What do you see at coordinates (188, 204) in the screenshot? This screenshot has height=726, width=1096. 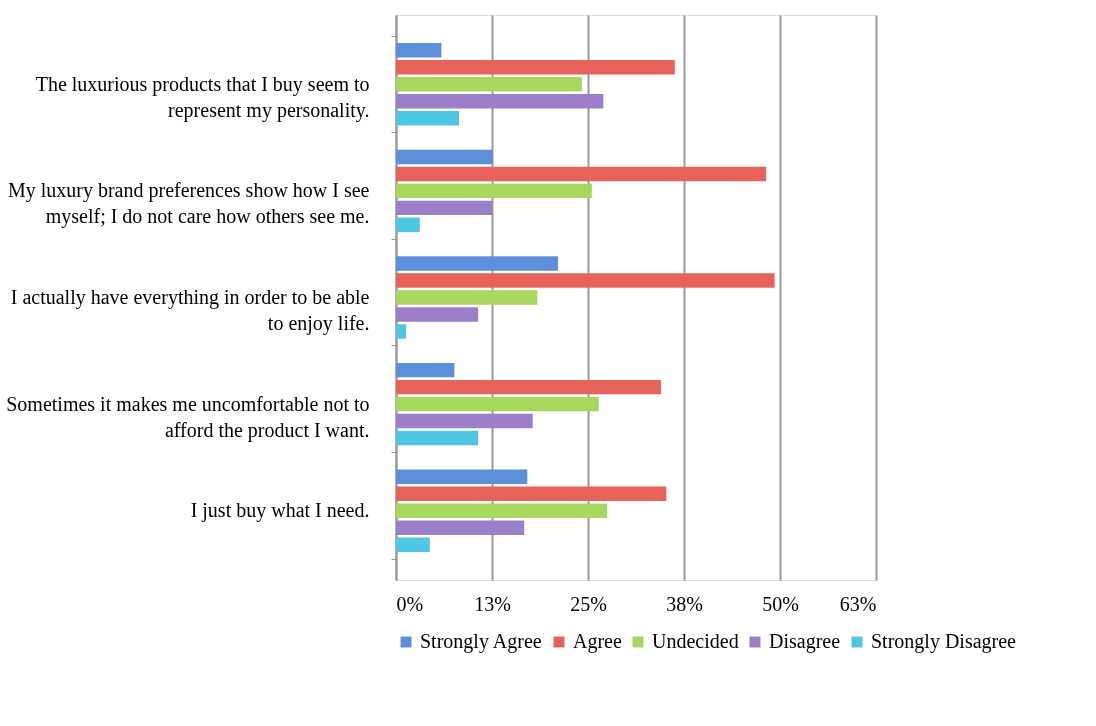 I see `y-tick-label: My luxury brand preferences show how I see myself; I do not care how others see me.` at bounding box center [188, 204].